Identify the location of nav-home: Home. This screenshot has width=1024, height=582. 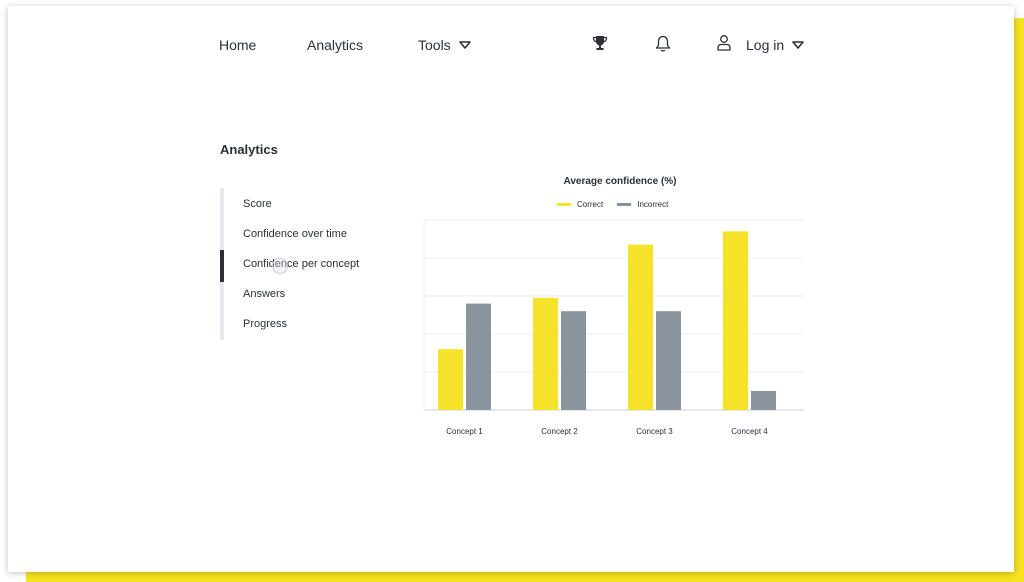
(237, 45).